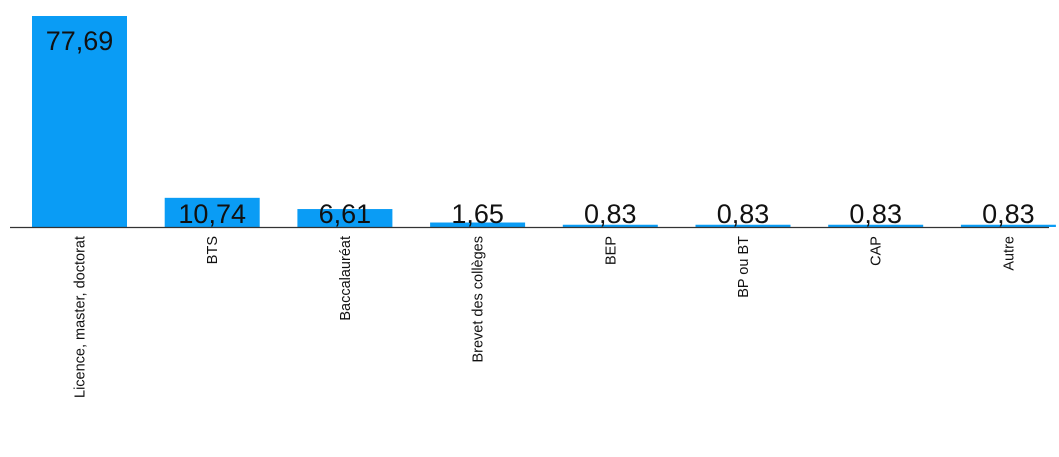 The height and width of the screenshot is (457, 1059). Describe the element at coordinates (875, 214) in the screenshot. I see `value-label-6: 0,83` at that location.